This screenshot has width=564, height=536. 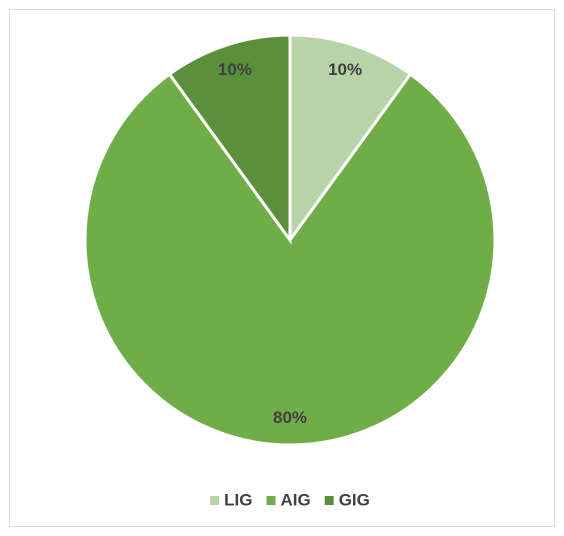 I want to click on data-label: 80%, so click(x=290, y=417).